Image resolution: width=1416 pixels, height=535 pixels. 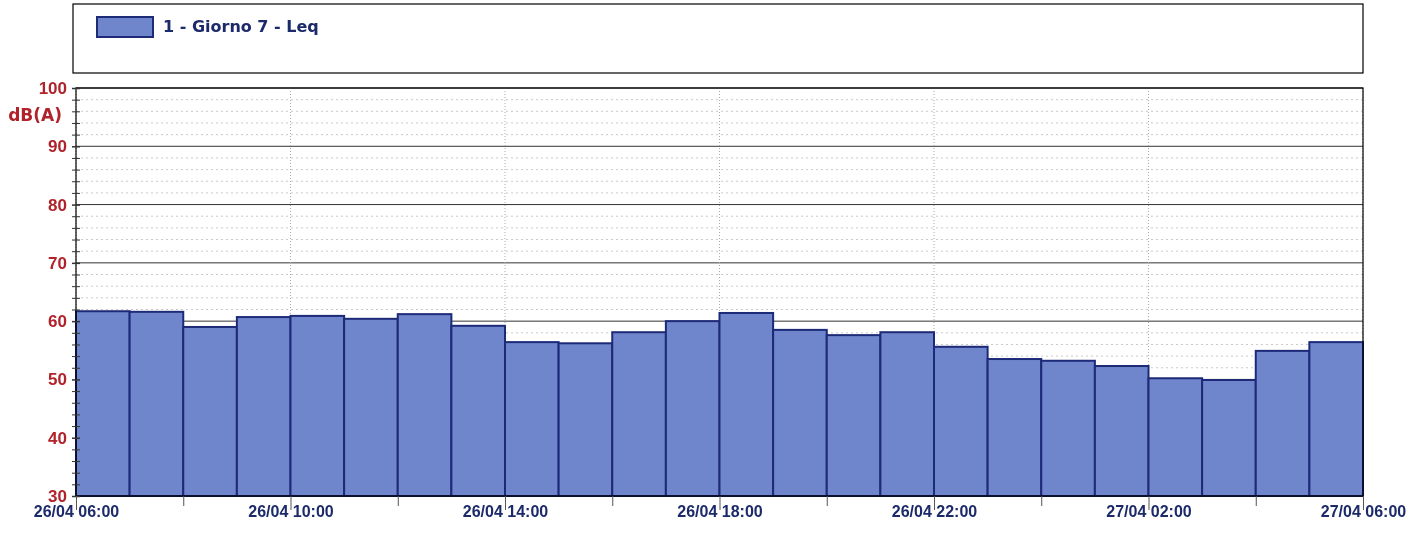 I want to click on y-tick-label: 30, so click(x=57, y=496).